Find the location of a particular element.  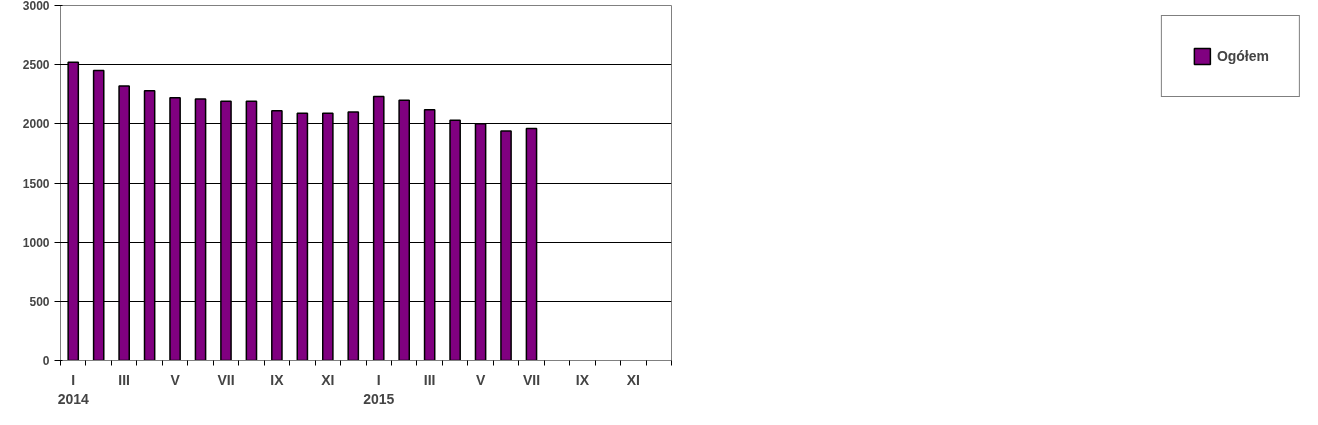

x-tick-label: I 2014 is located at coordinates (73, 389).